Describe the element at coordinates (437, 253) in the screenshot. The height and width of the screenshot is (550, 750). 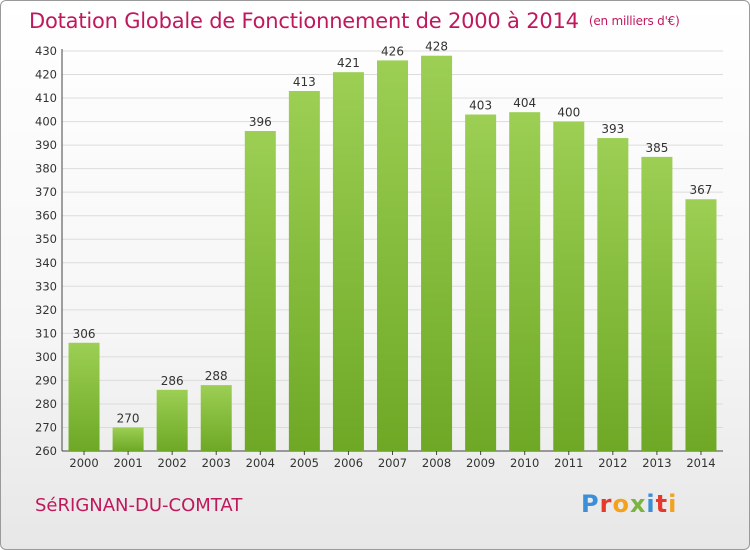
I see `bar-2008` at that location.